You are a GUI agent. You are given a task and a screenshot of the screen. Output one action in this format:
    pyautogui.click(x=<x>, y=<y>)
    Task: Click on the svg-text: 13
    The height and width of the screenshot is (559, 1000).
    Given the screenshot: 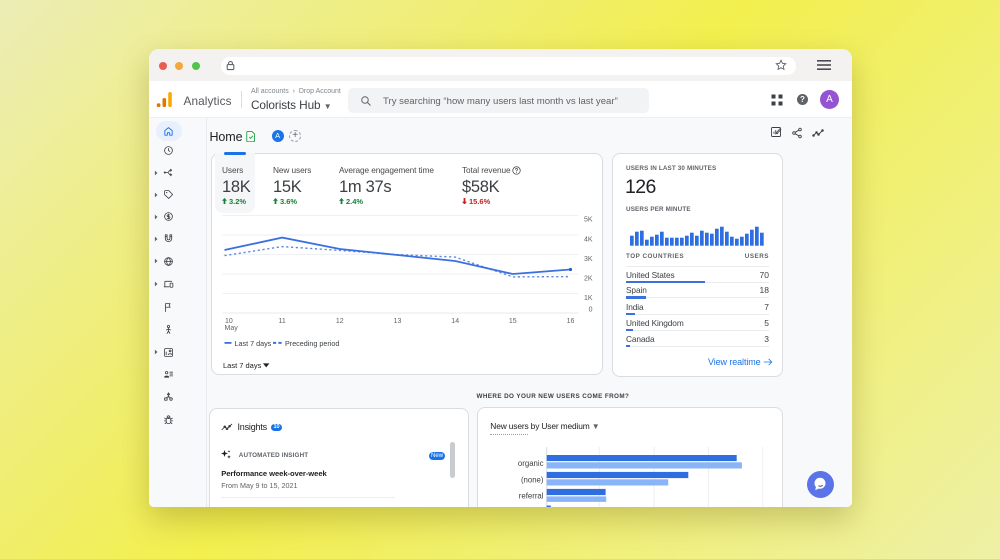 What is the action you would take?
    pyautogui.click(x=397, y=321)
    